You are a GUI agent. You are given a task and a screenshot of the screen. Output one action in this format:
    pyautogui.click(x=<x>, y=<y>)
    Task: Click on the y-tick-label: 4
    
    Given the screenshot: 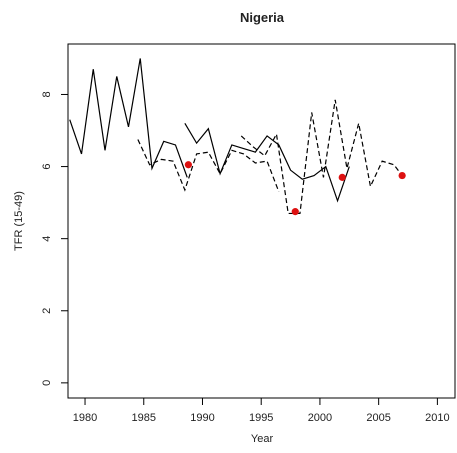 What is the action you would take?
    pyautogui.click(x=47, y=239)
    